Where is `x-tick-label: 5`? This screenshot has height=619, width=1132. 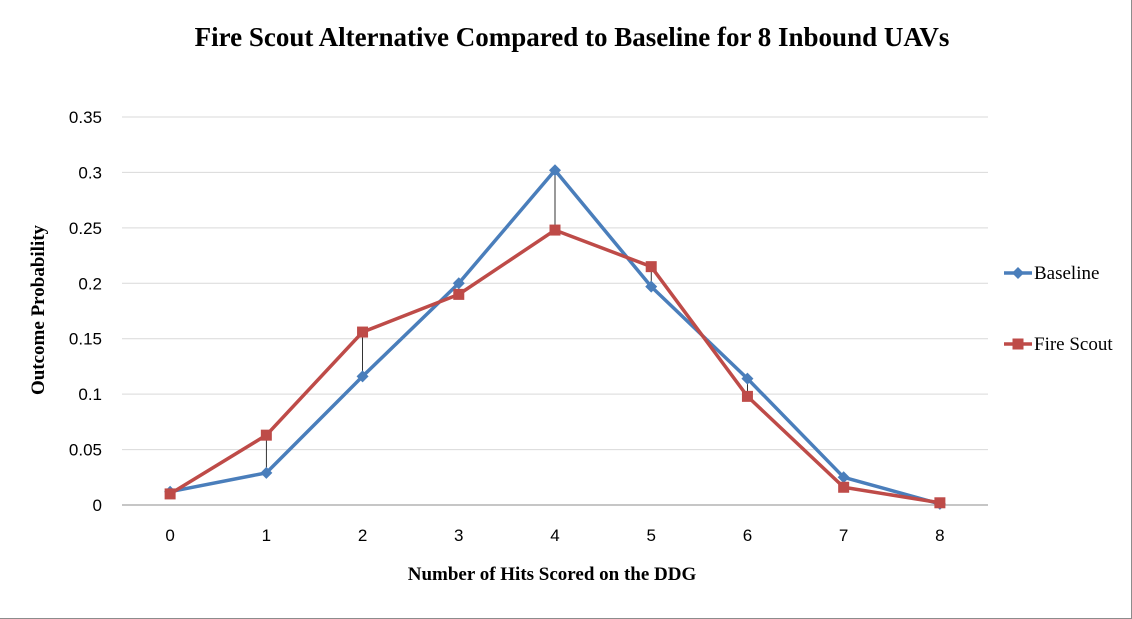 x-tick-label: 5 is located at coordinates (650, 535).